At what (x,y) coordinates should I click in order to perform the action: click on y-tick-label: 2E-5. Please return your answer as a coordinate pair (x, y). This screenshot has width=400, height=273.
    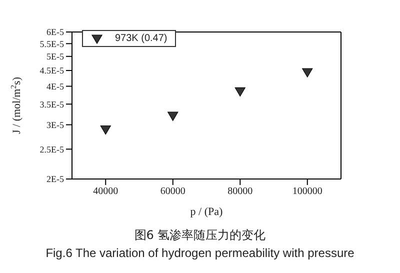
    Looking at the image, I should click on (55, 179).